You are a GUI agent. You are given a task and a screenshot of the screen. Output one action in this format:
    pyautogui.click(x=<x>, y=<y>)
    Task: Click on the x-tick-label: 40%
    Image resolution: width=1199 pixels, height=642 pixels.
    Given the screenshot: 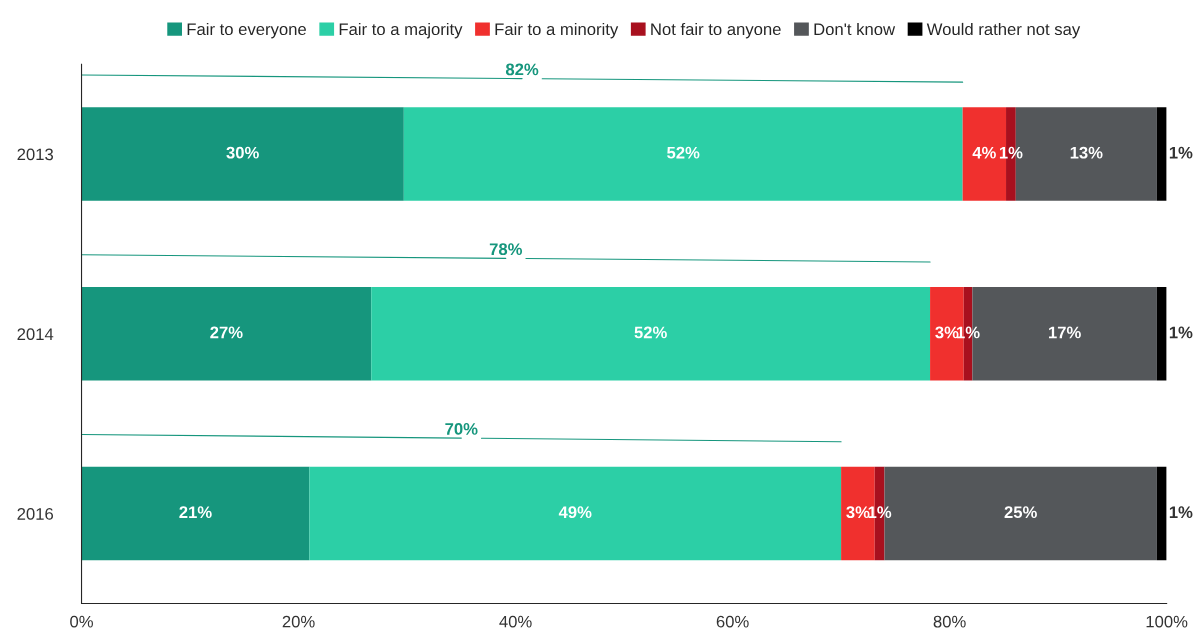 What is the action you would take?
    pyautogui.click(x=515, y=621)
    